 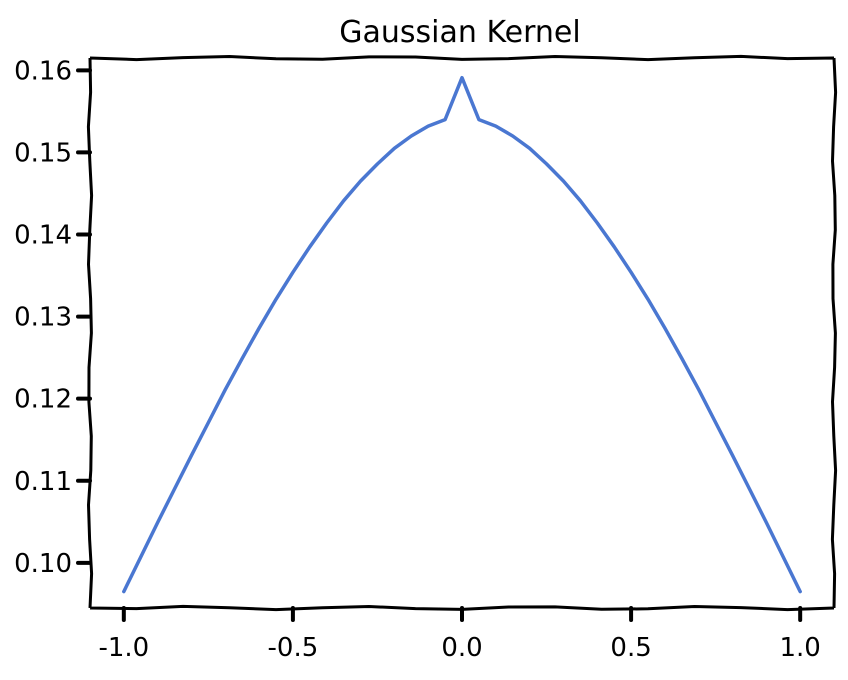 I want to click on x-tick-label: 1.0, so click(x=800, y=648).